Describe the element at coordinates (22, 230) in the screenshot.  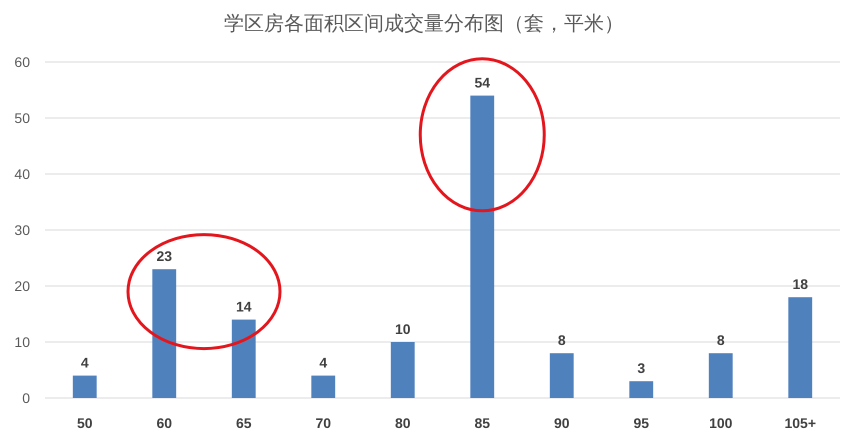
I see `y-tick-label: 30` at that location.